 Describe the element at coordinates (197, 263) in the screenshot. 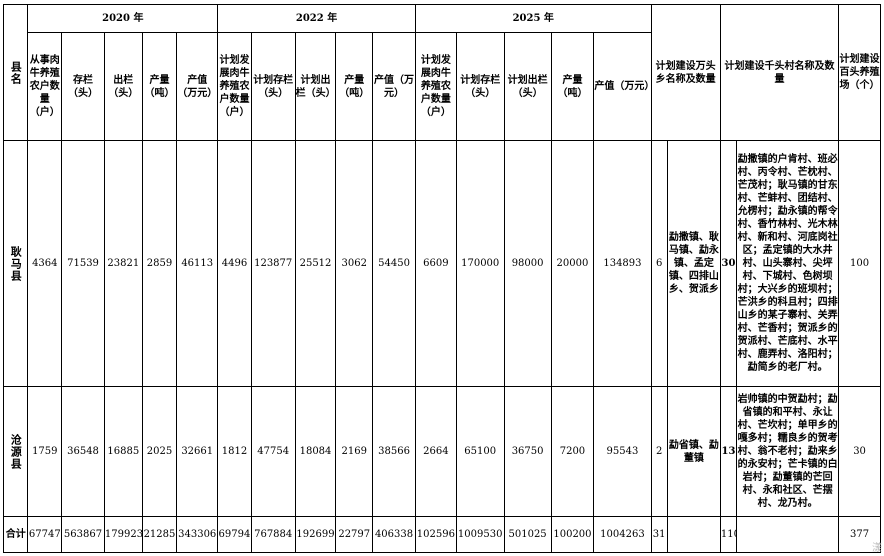

I see `table-cell: 46113` at that location.